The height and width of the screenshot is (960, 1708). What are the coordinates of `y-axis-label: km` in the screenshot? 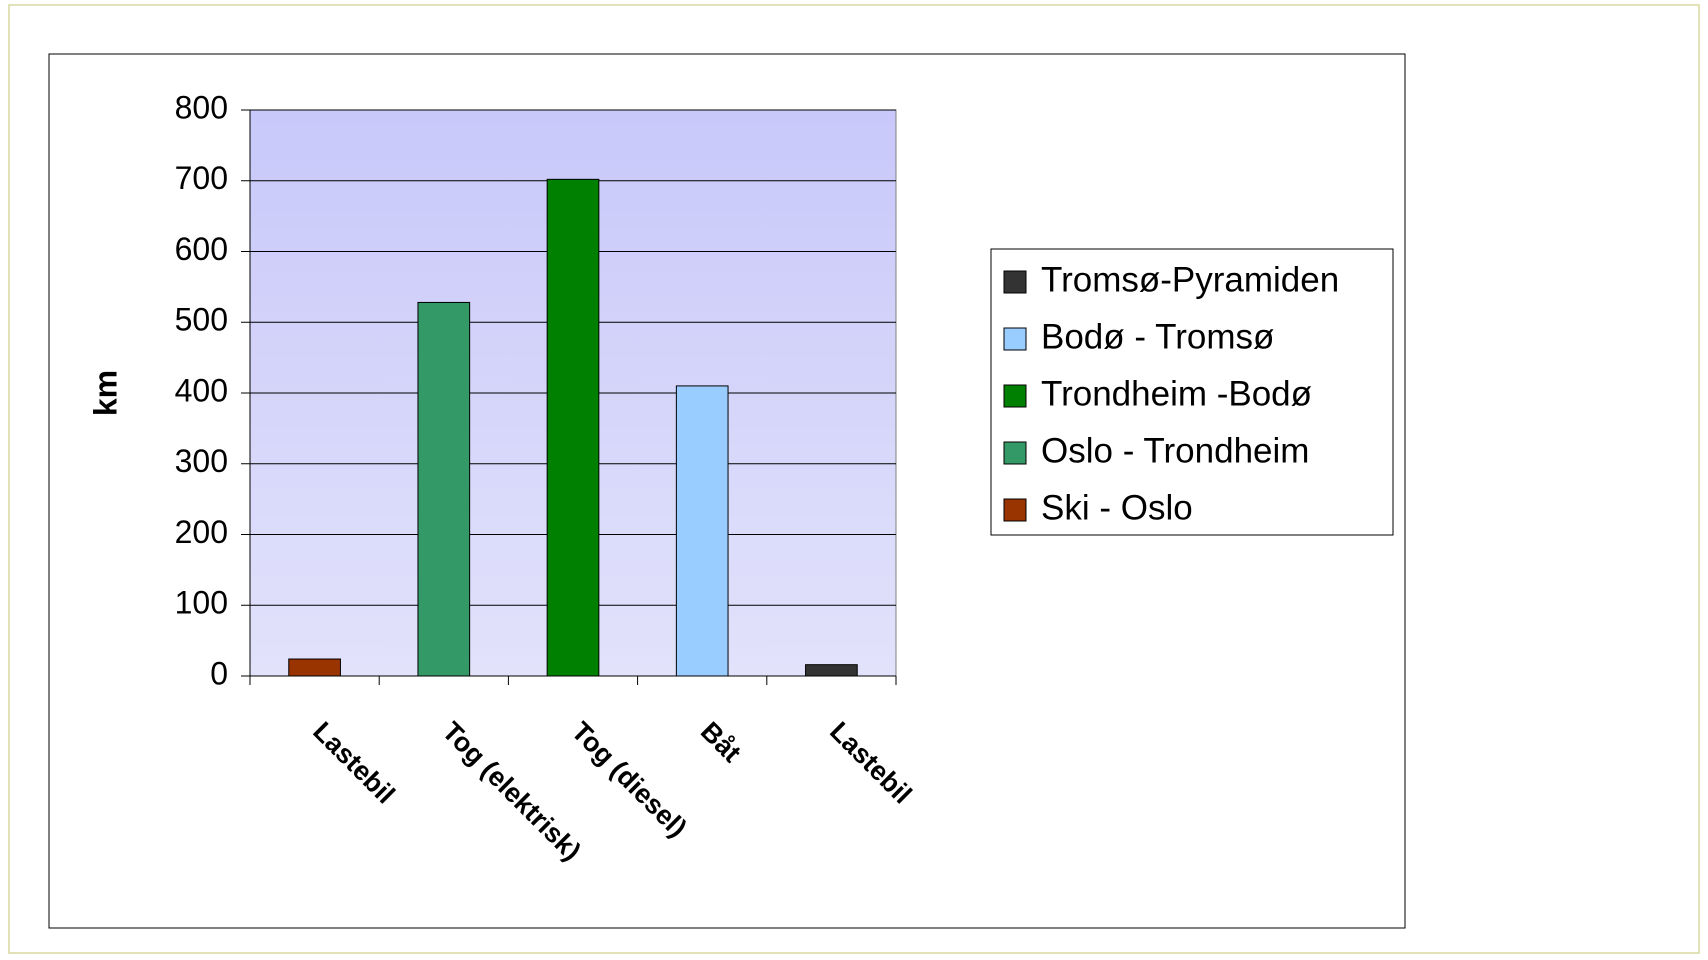 It's located at (105, 393).